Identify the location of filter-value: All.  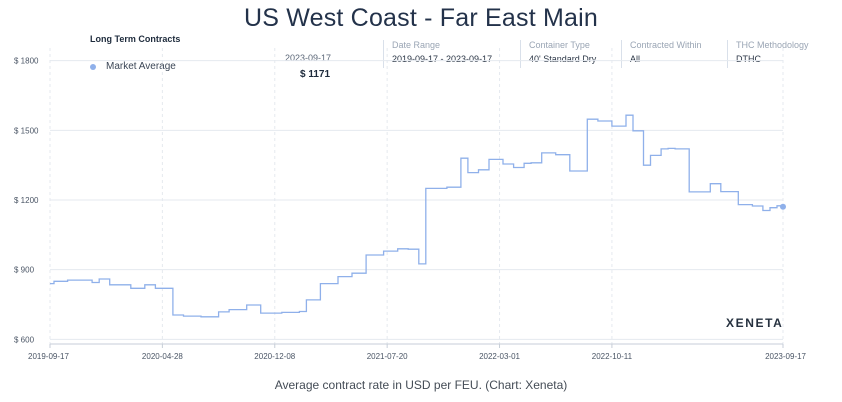
(635, 59).